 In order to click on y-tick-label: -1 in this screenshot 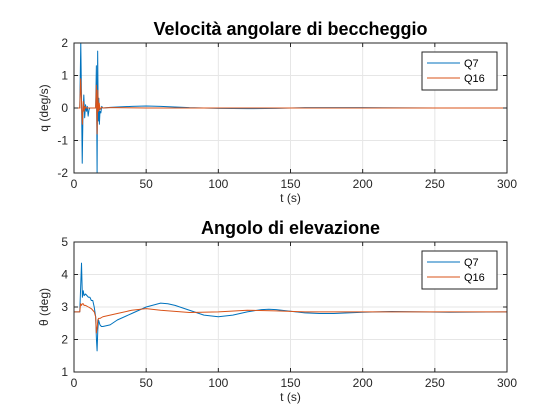, I will do `click(62, 141)`.